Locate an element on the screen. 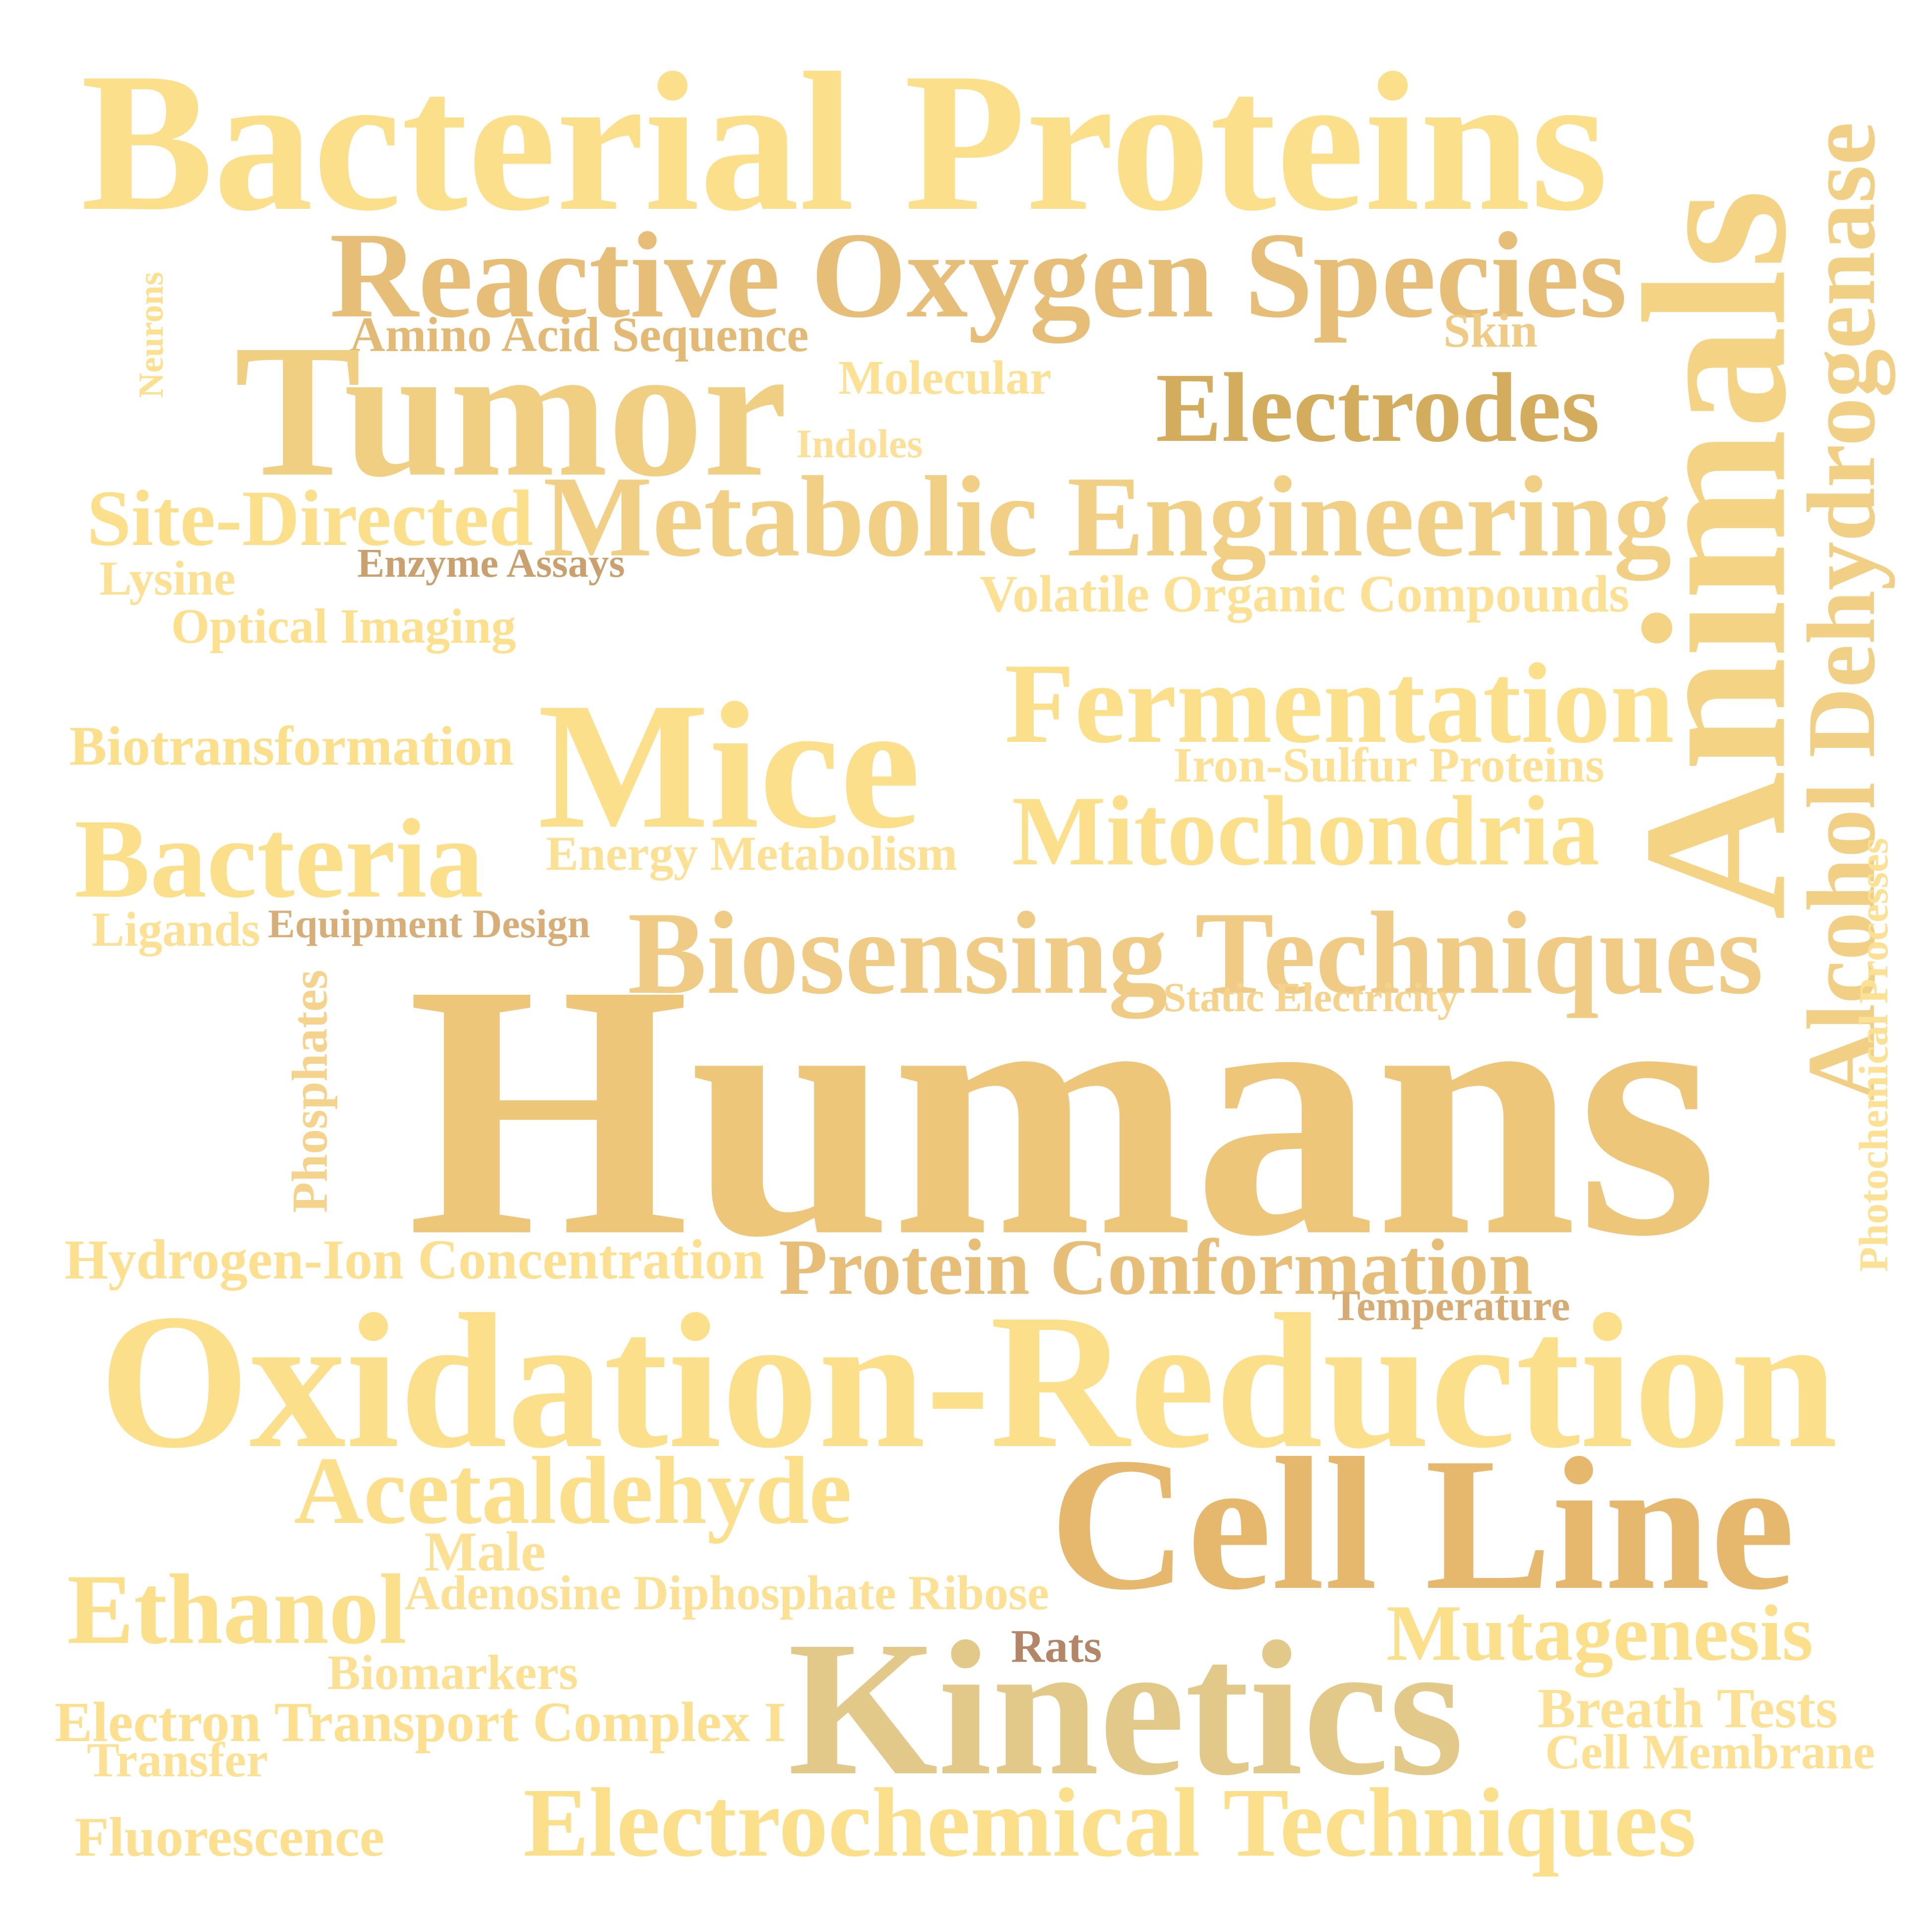  word-electrodes: Electrodes is located at coordinates (1378, 408).